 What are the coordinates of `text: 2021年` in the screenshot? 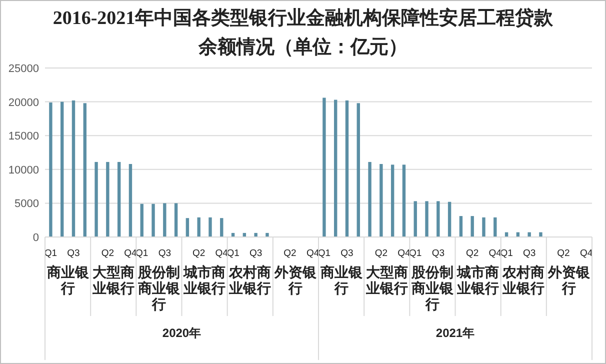 It's located at (455, 333).